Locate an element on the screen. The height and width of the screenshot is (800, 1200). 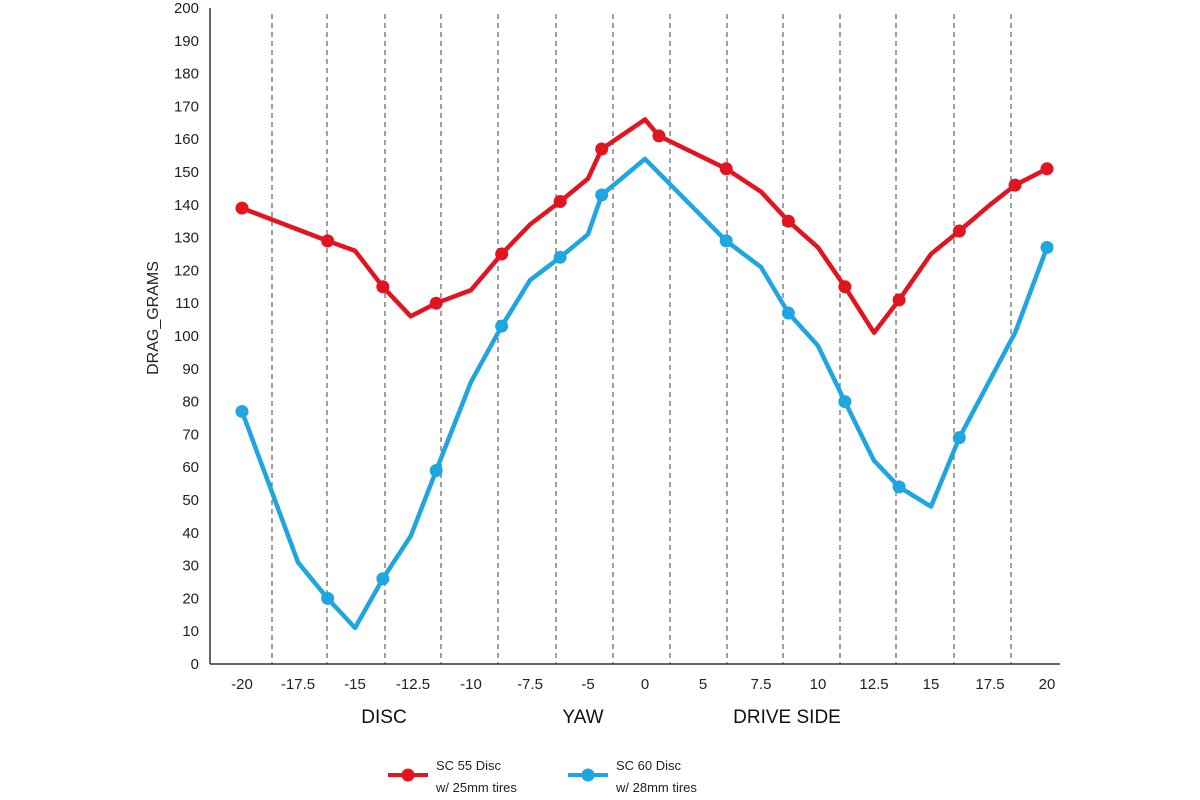
y-tick-label: 40 is located at coordinates (190, 533).